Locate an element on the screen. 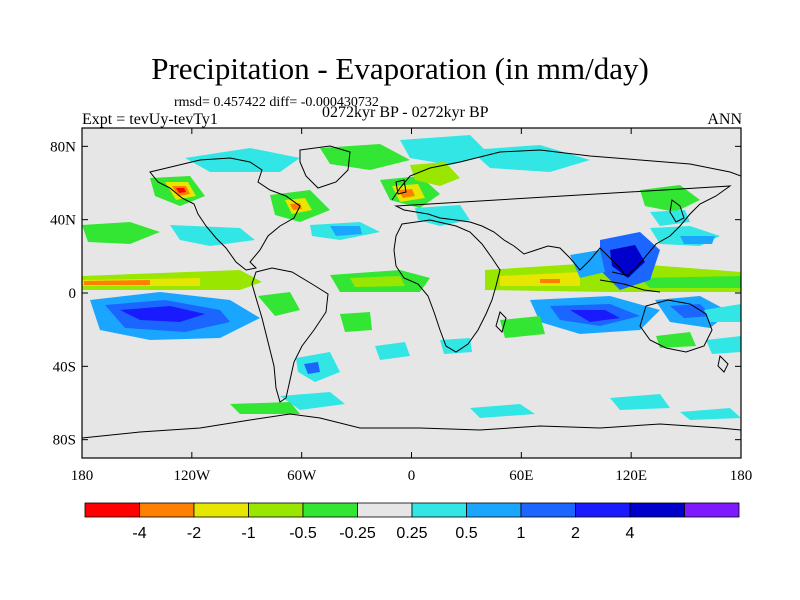 Image resolution: width=800 pixels, height=600 pixels. coastline-new-zealand is located at coordinates (723, 363).